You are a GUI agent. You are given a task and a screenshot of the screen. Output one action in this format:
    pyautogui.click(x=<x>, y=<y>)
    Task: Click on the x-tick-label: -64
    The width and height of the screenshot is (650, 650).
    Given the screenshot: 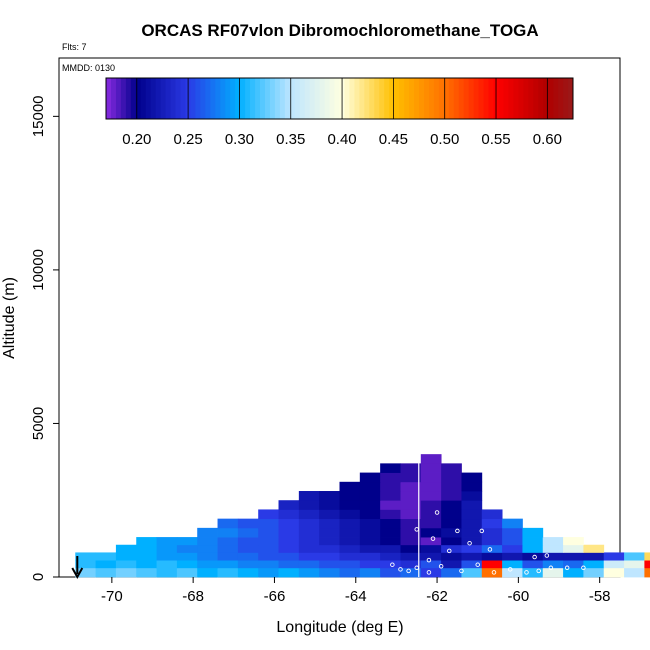 What is the action you would take?
    pyautogui.click(x=356, y=596)
    